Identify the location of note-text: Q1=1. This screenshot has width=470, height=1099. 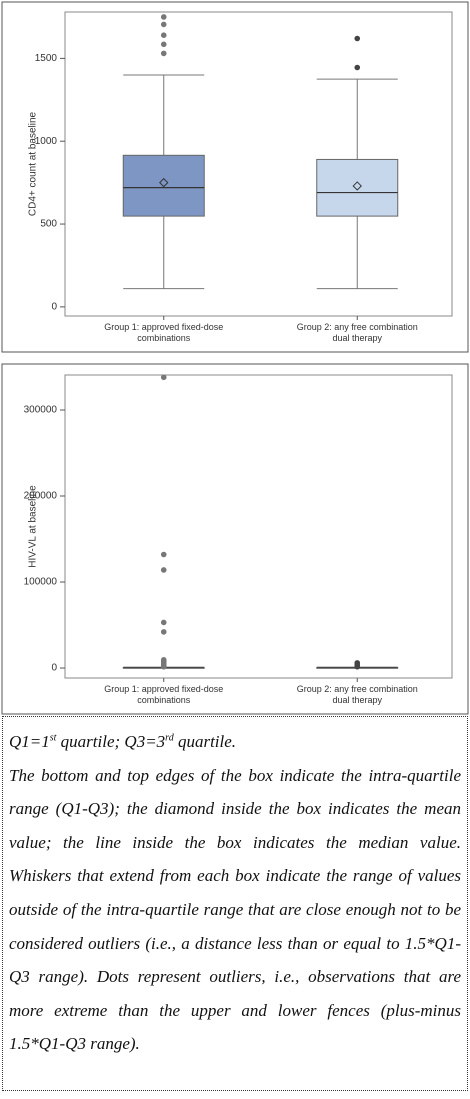
(29, 741).